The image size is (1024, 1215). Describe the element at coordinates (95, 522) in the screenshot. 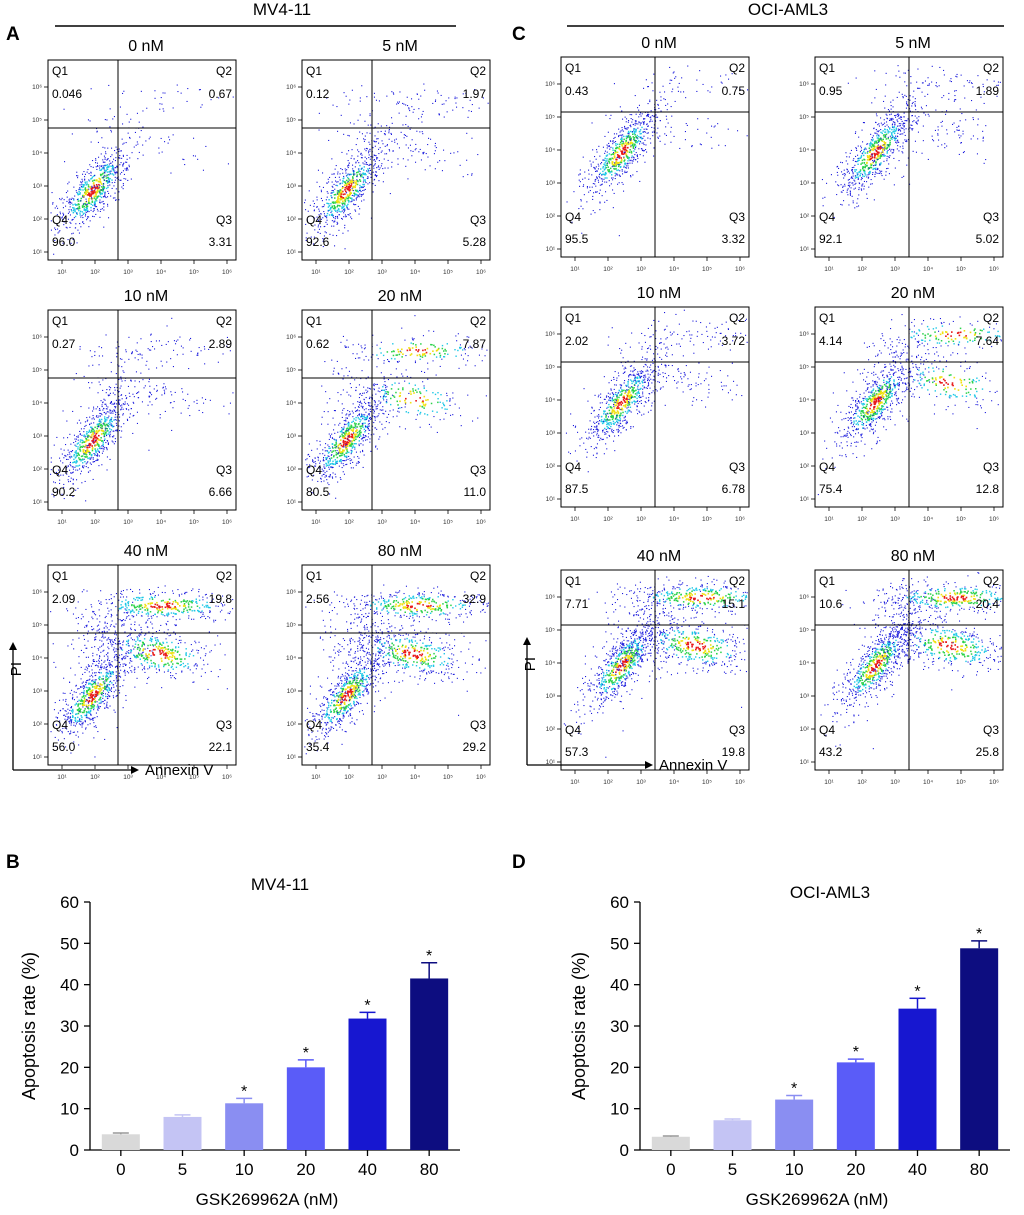

I see `x-tick-label: 10²` at that location.